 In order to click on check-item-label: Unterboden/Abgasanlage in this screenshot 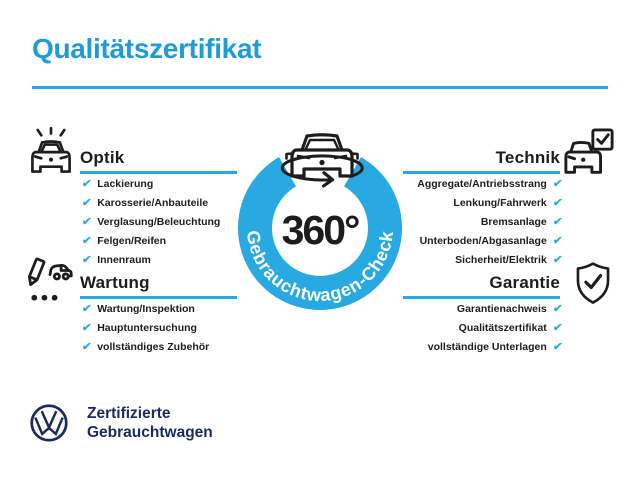, I will do `click(483, 241)`.